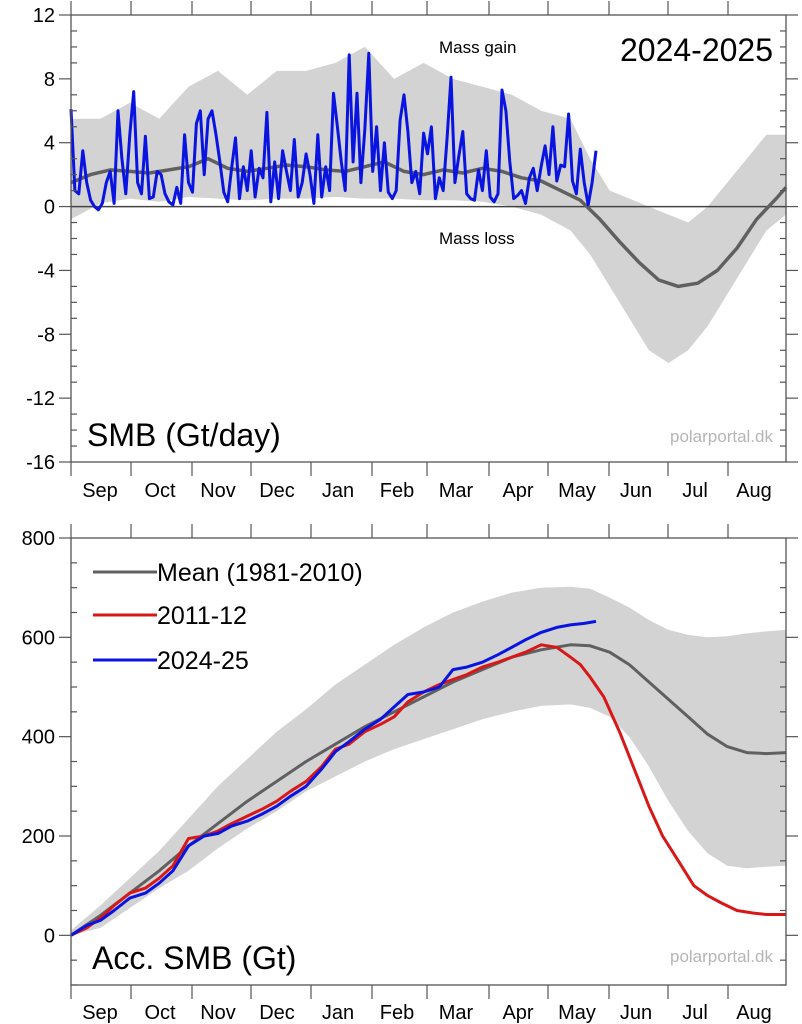  I want to click on y-tick-label: -8, so click(46, 335).